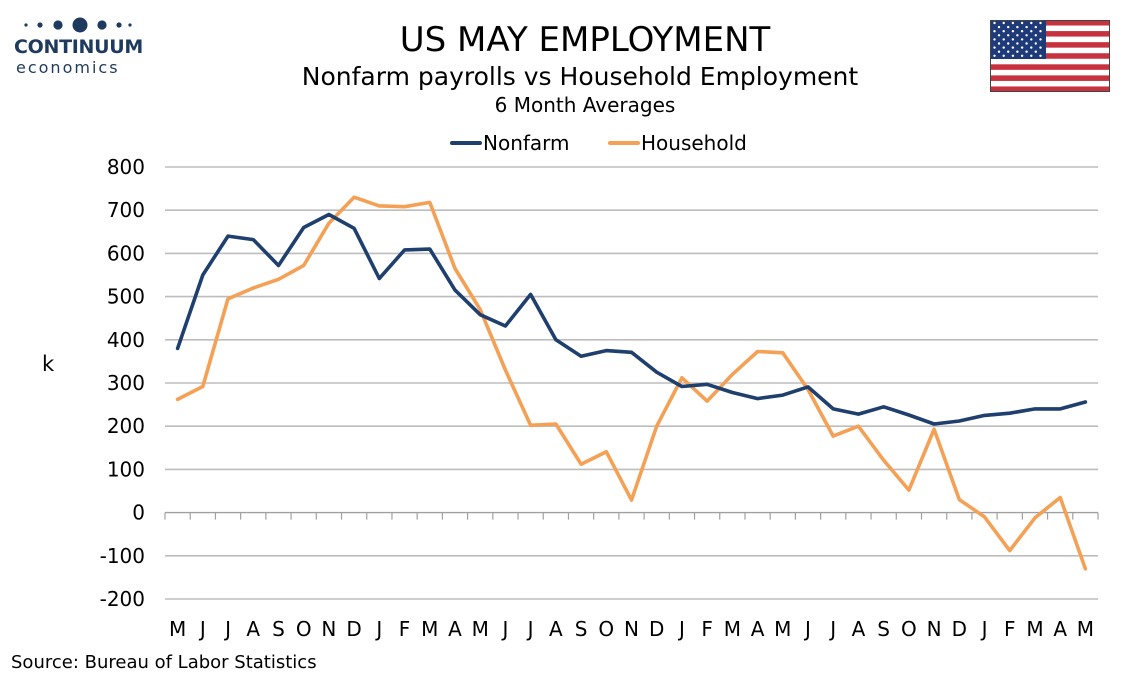  Describe the element at coordinates (138, 513) in the screenshot. I see `y-tick-label: 0` at that location.